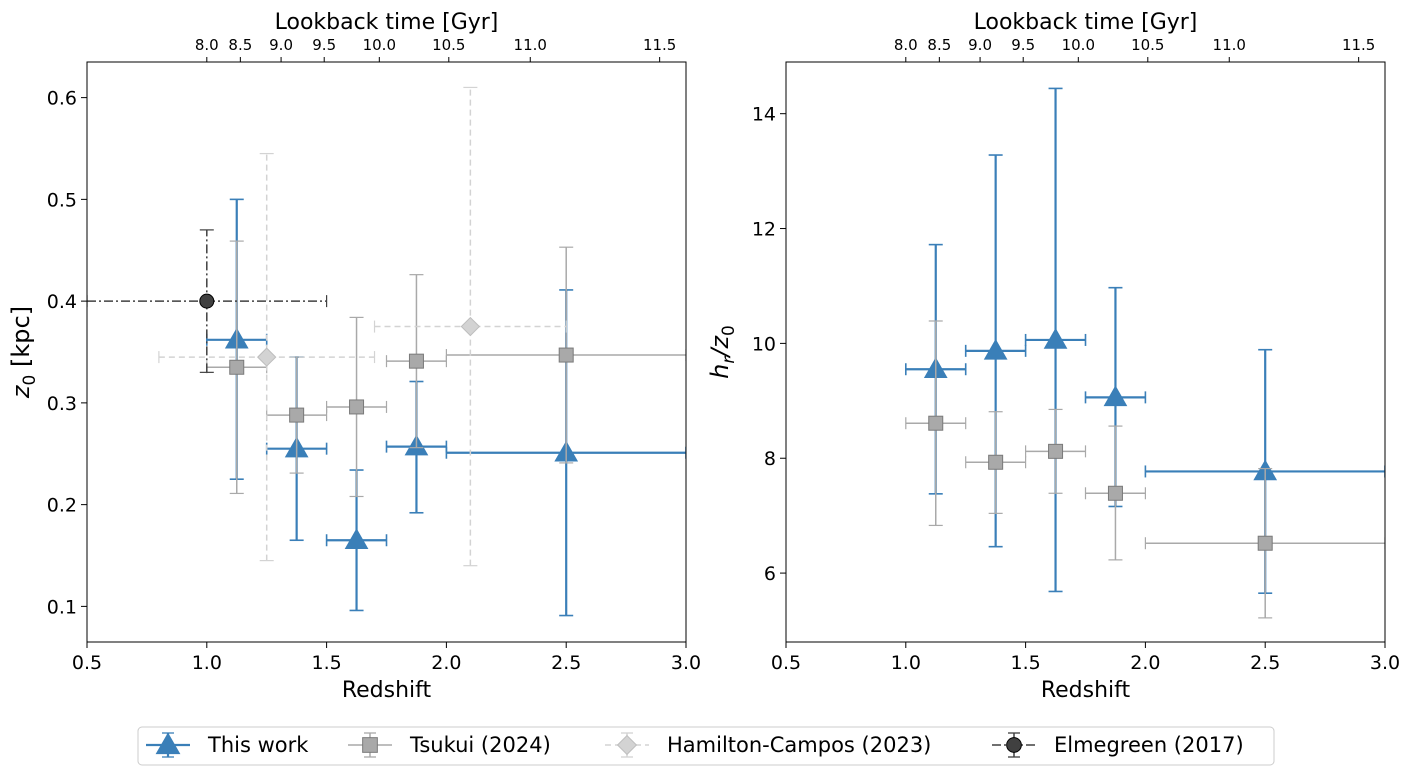  Describe the element at coordinates (720, 371) in the screenshot. I see `ylabel-main: h` at that location.